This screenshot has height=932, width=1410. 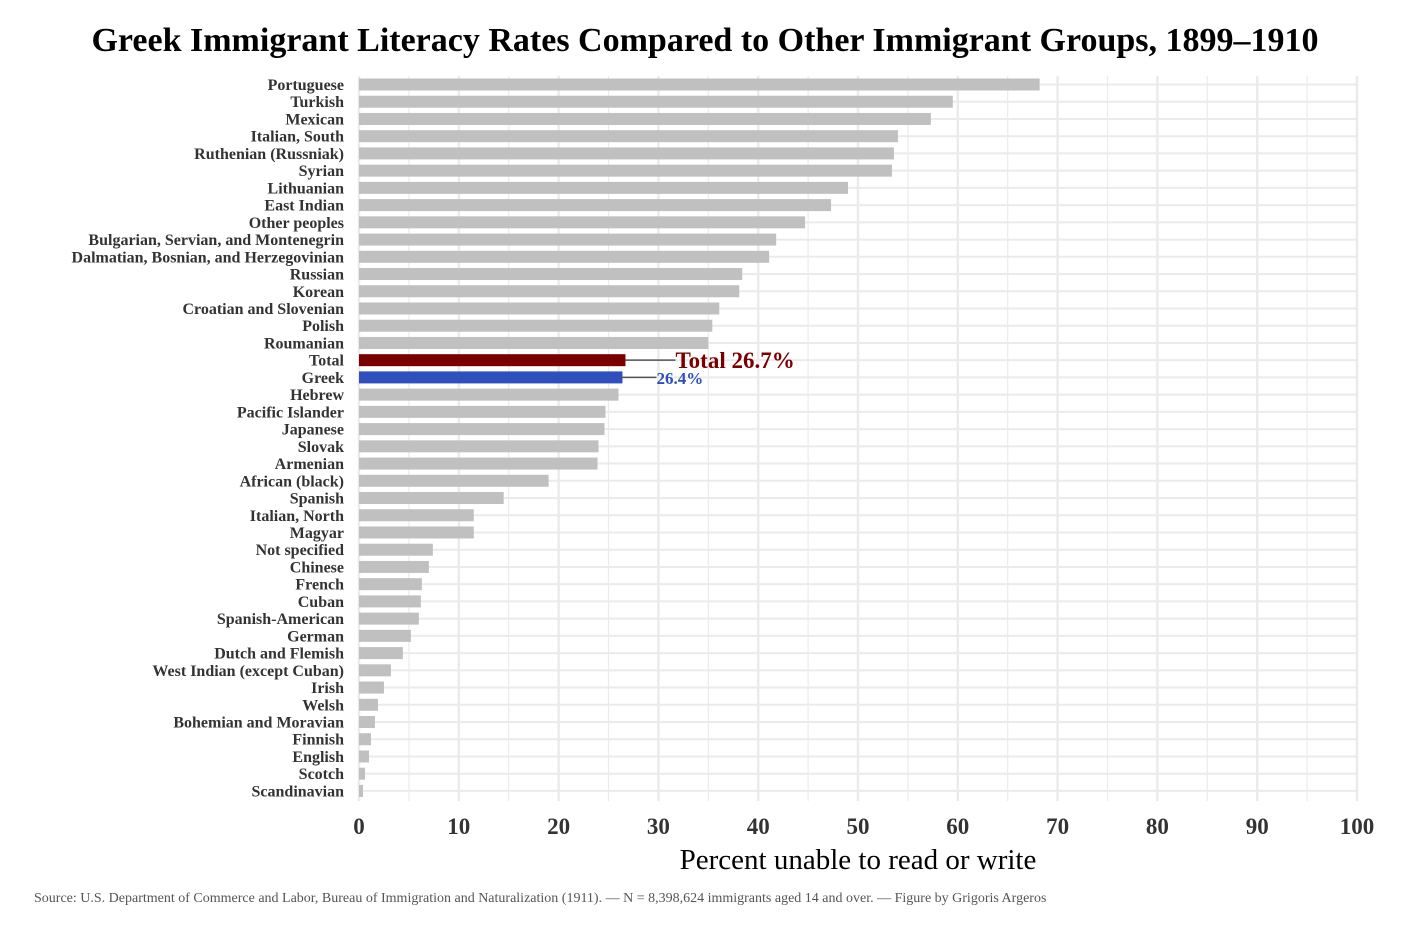 I want to click on bar-spanish, so click(x=431, y=498).